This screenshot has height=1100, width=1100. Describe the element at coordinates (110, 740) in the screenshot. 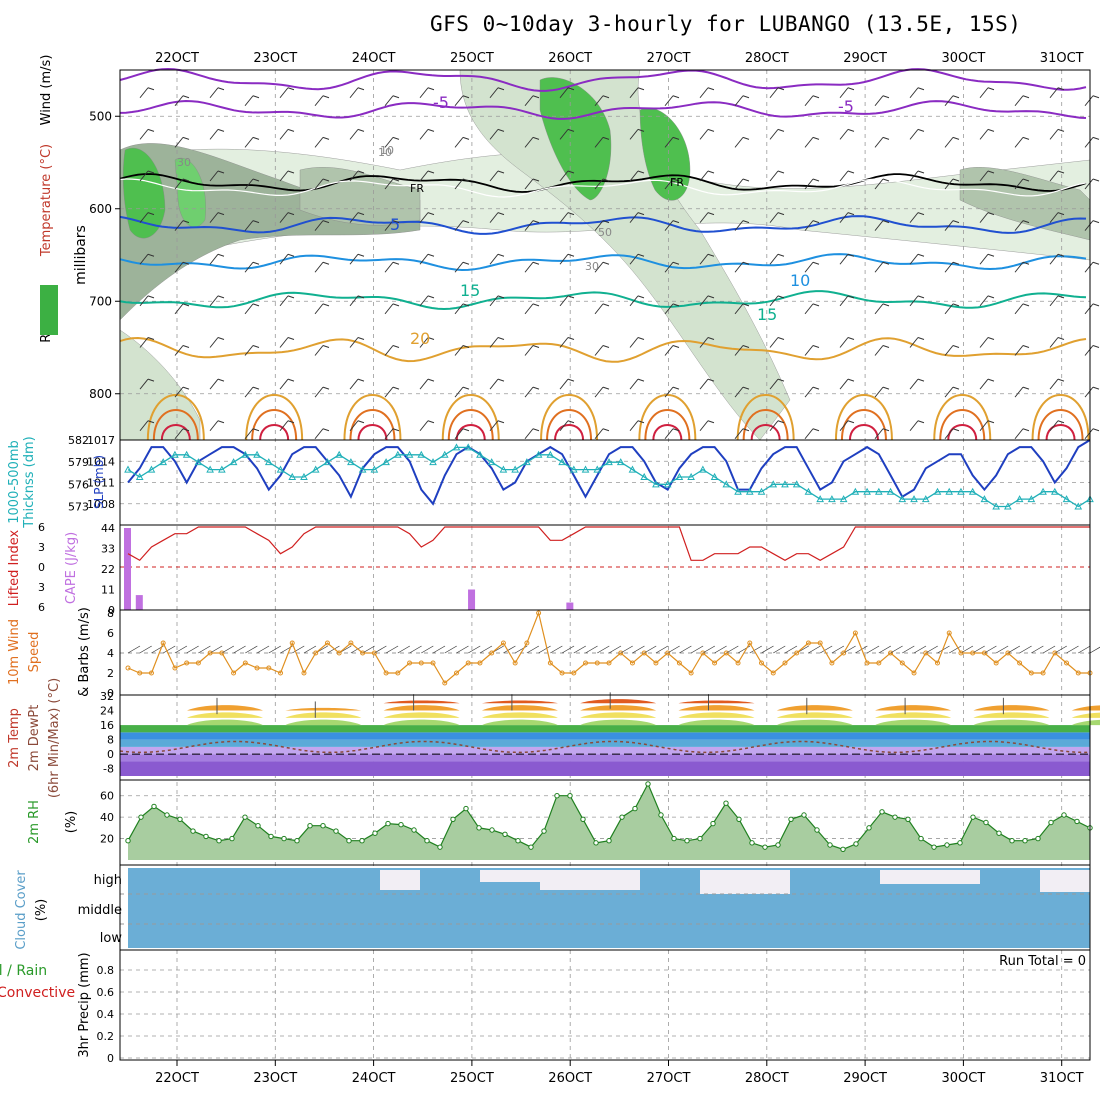

I see `temp-tick-label: 8` at that location.